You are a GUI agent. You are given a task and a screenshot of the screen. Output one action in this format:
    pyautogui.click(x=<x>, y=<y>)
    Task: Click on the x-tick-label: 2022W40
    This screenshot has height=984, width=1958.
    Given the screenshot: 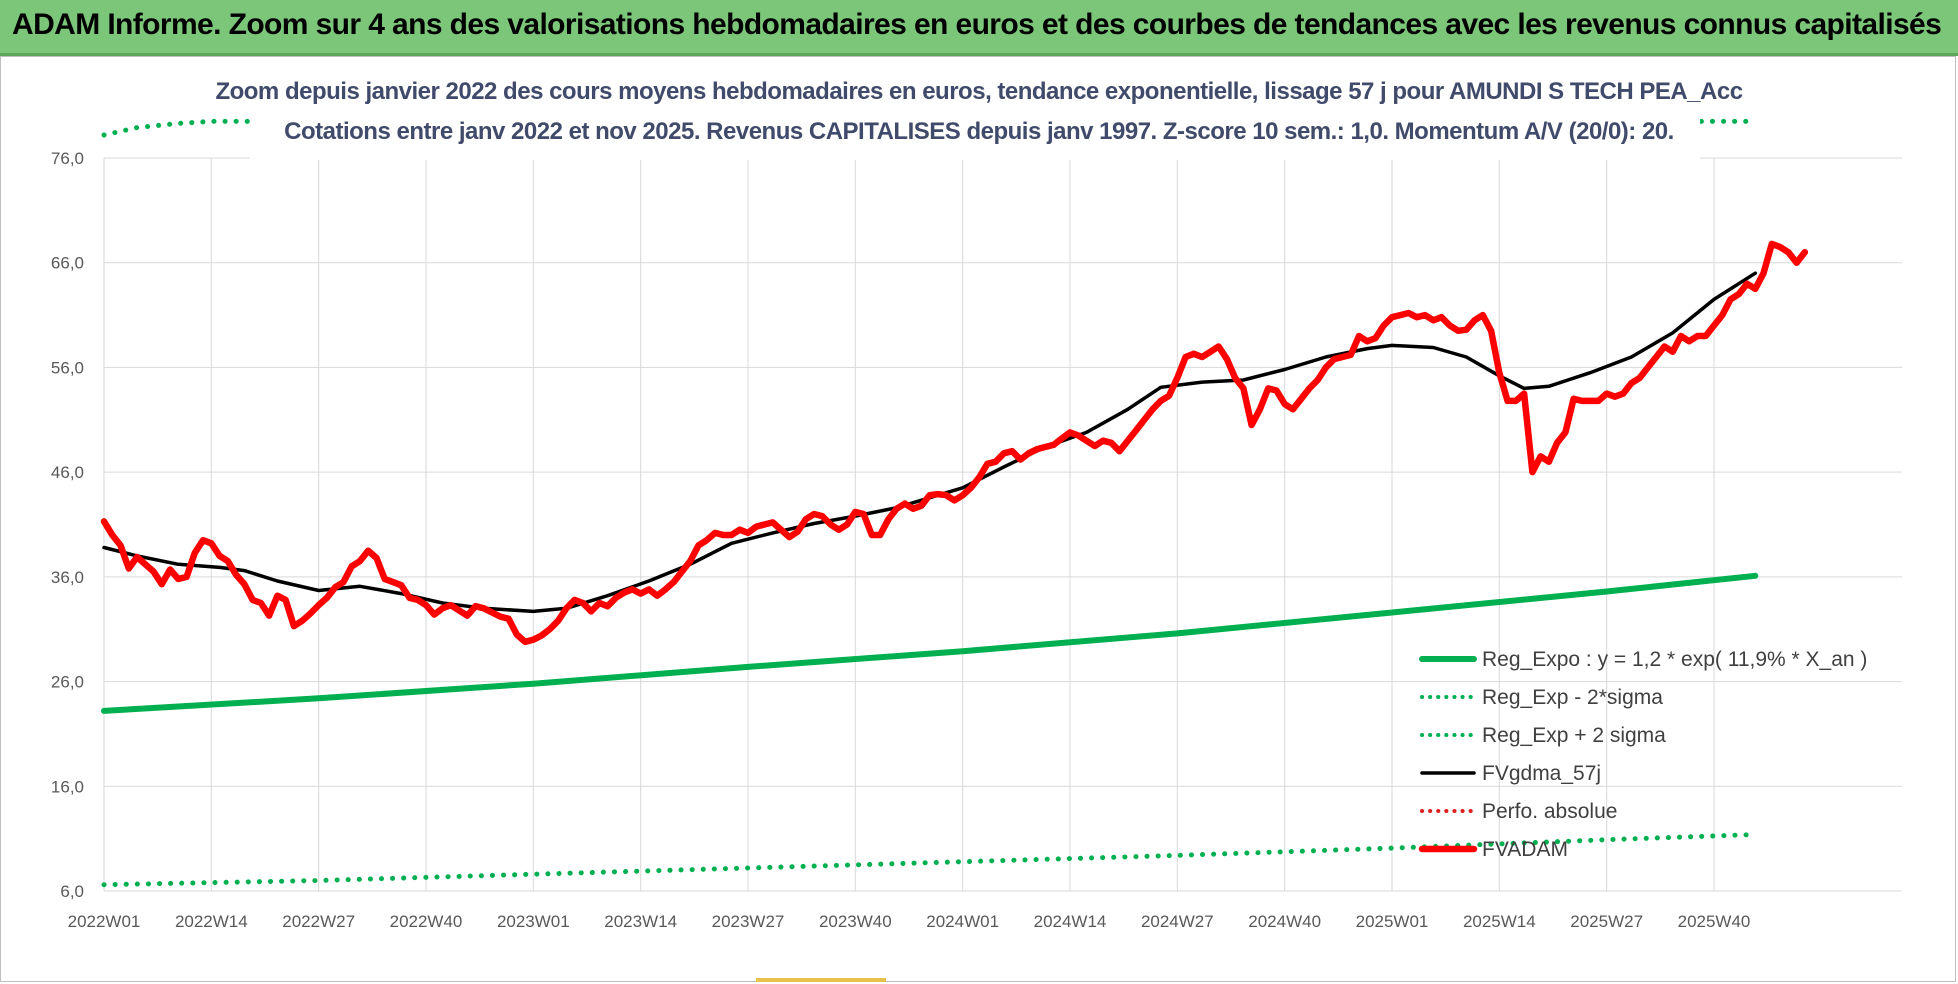 What is the action you would take?
    pyautogui.click(x=426, y=921)
    